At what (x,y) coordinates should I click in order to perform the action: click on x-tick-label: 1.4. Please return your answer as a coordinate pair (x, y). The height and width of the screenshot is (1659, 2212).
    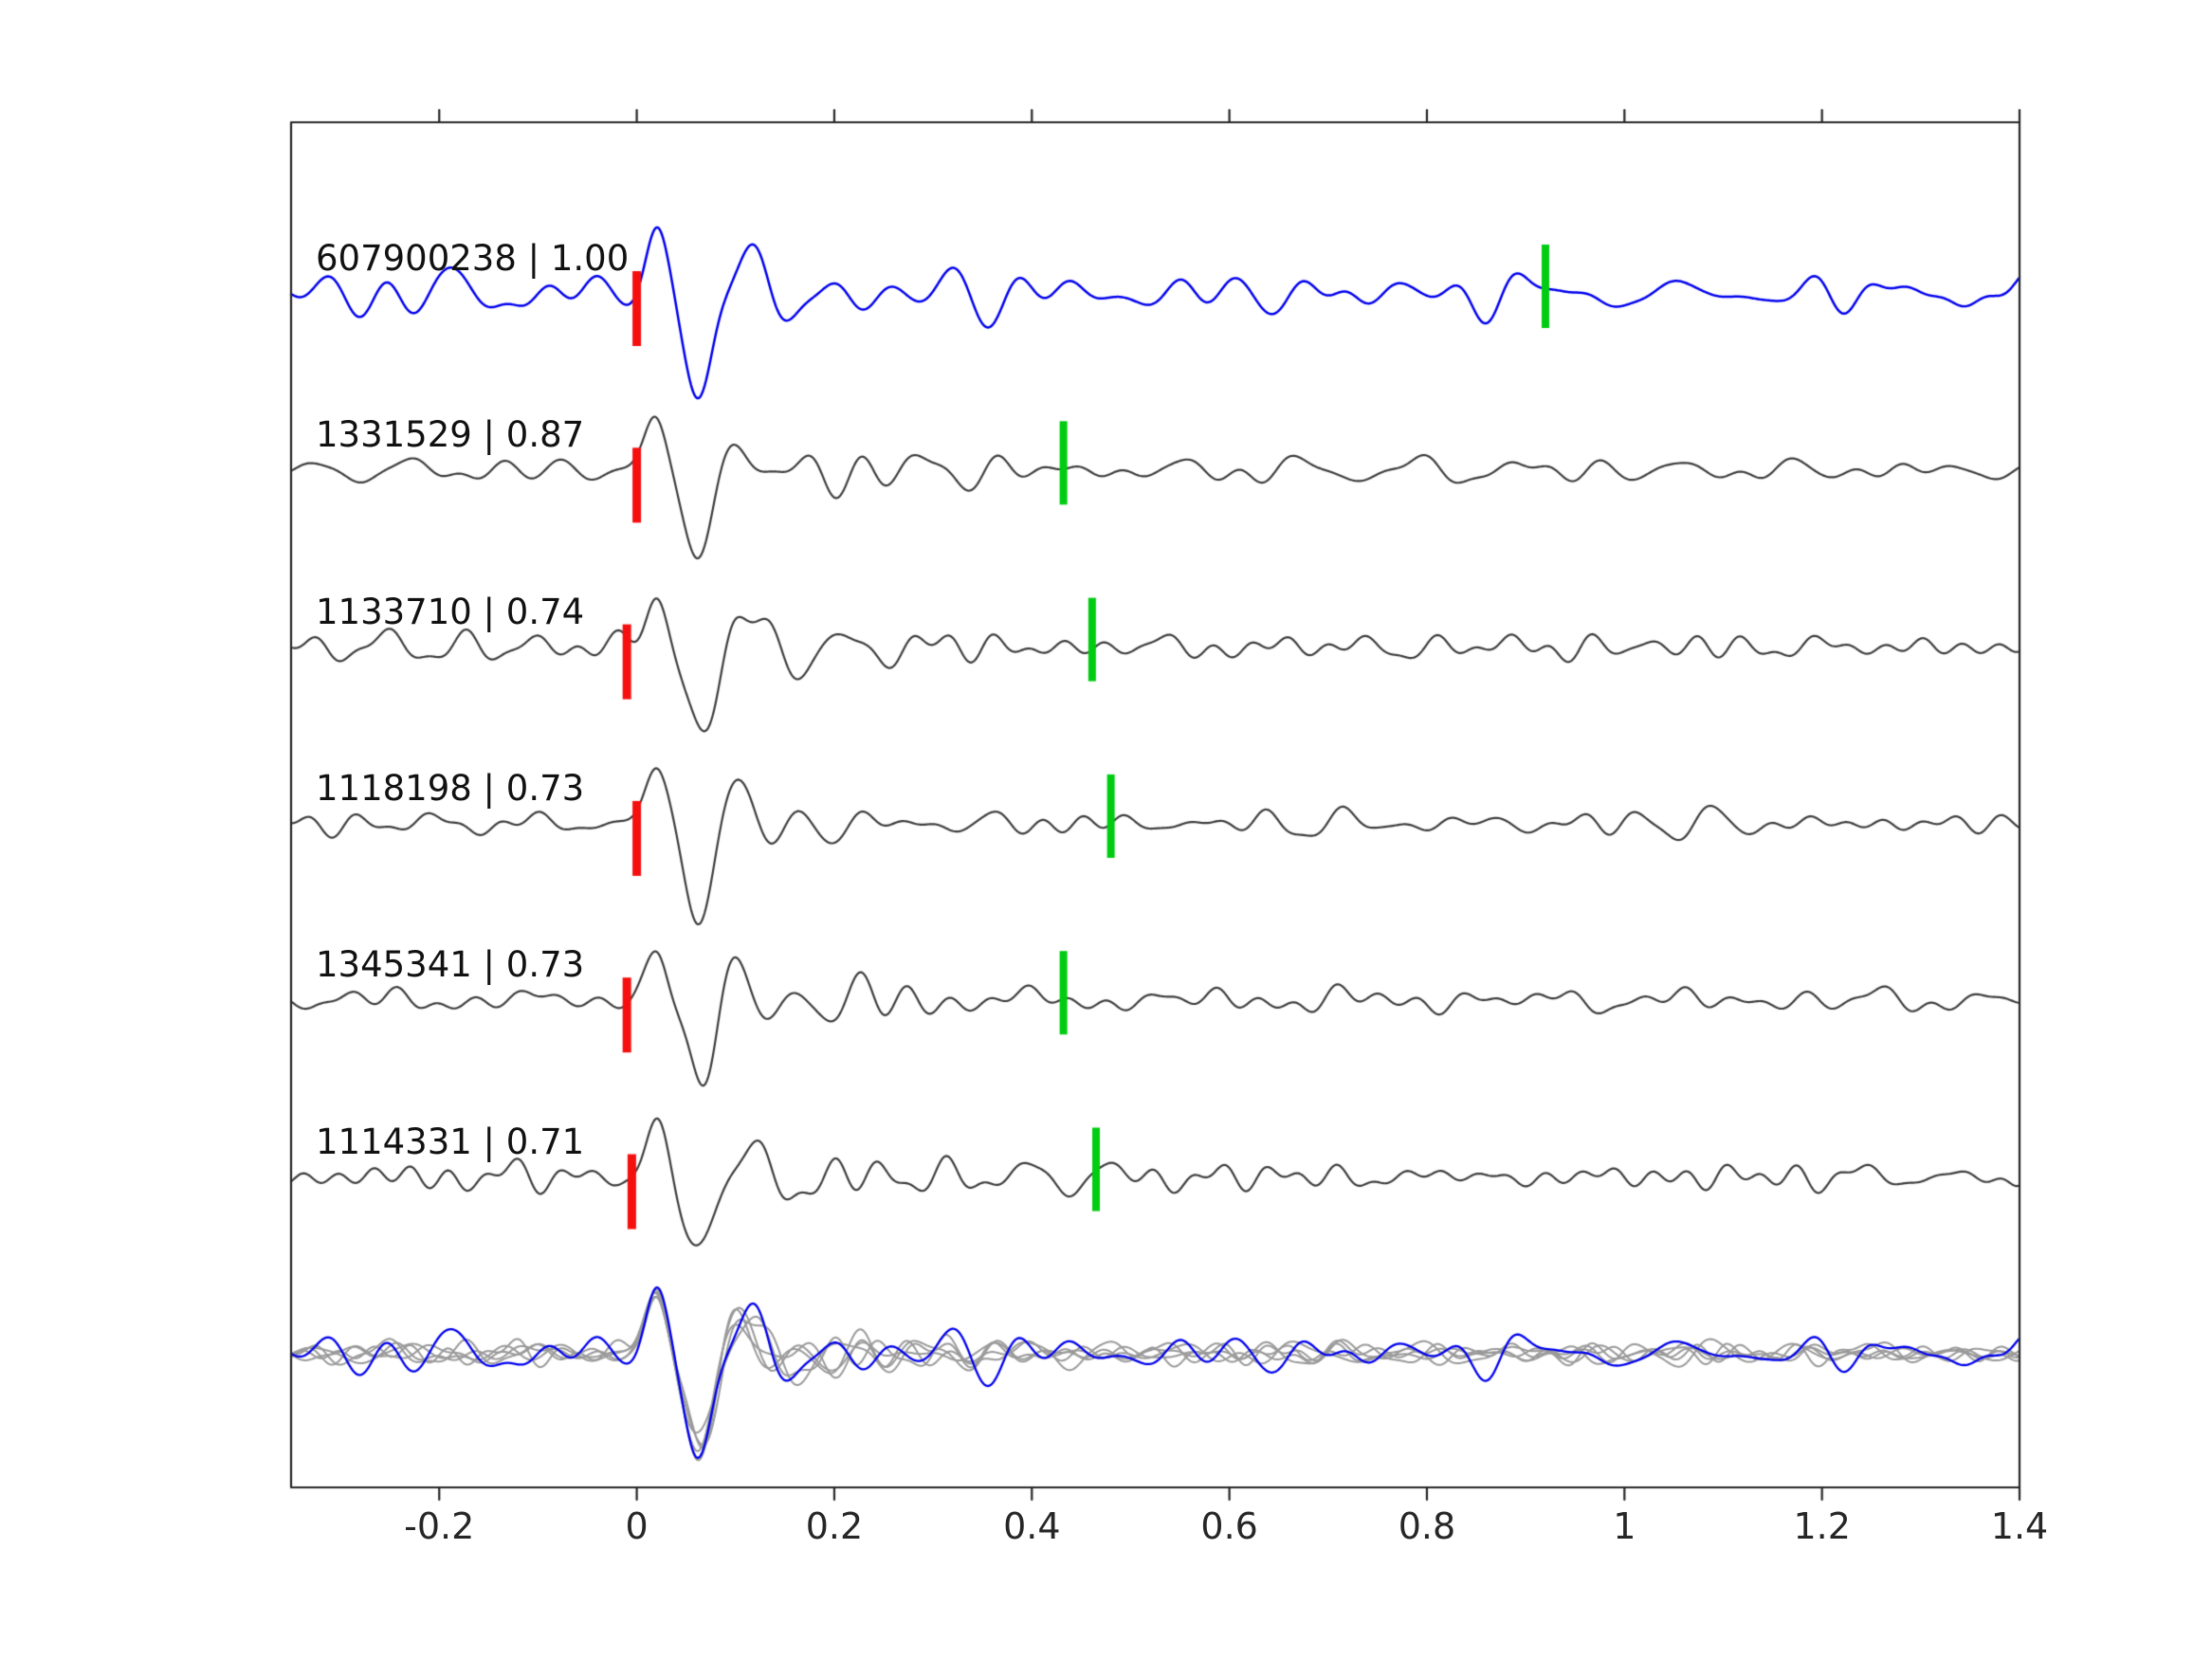
    Looking at the image, I should click on (2019, 1526).